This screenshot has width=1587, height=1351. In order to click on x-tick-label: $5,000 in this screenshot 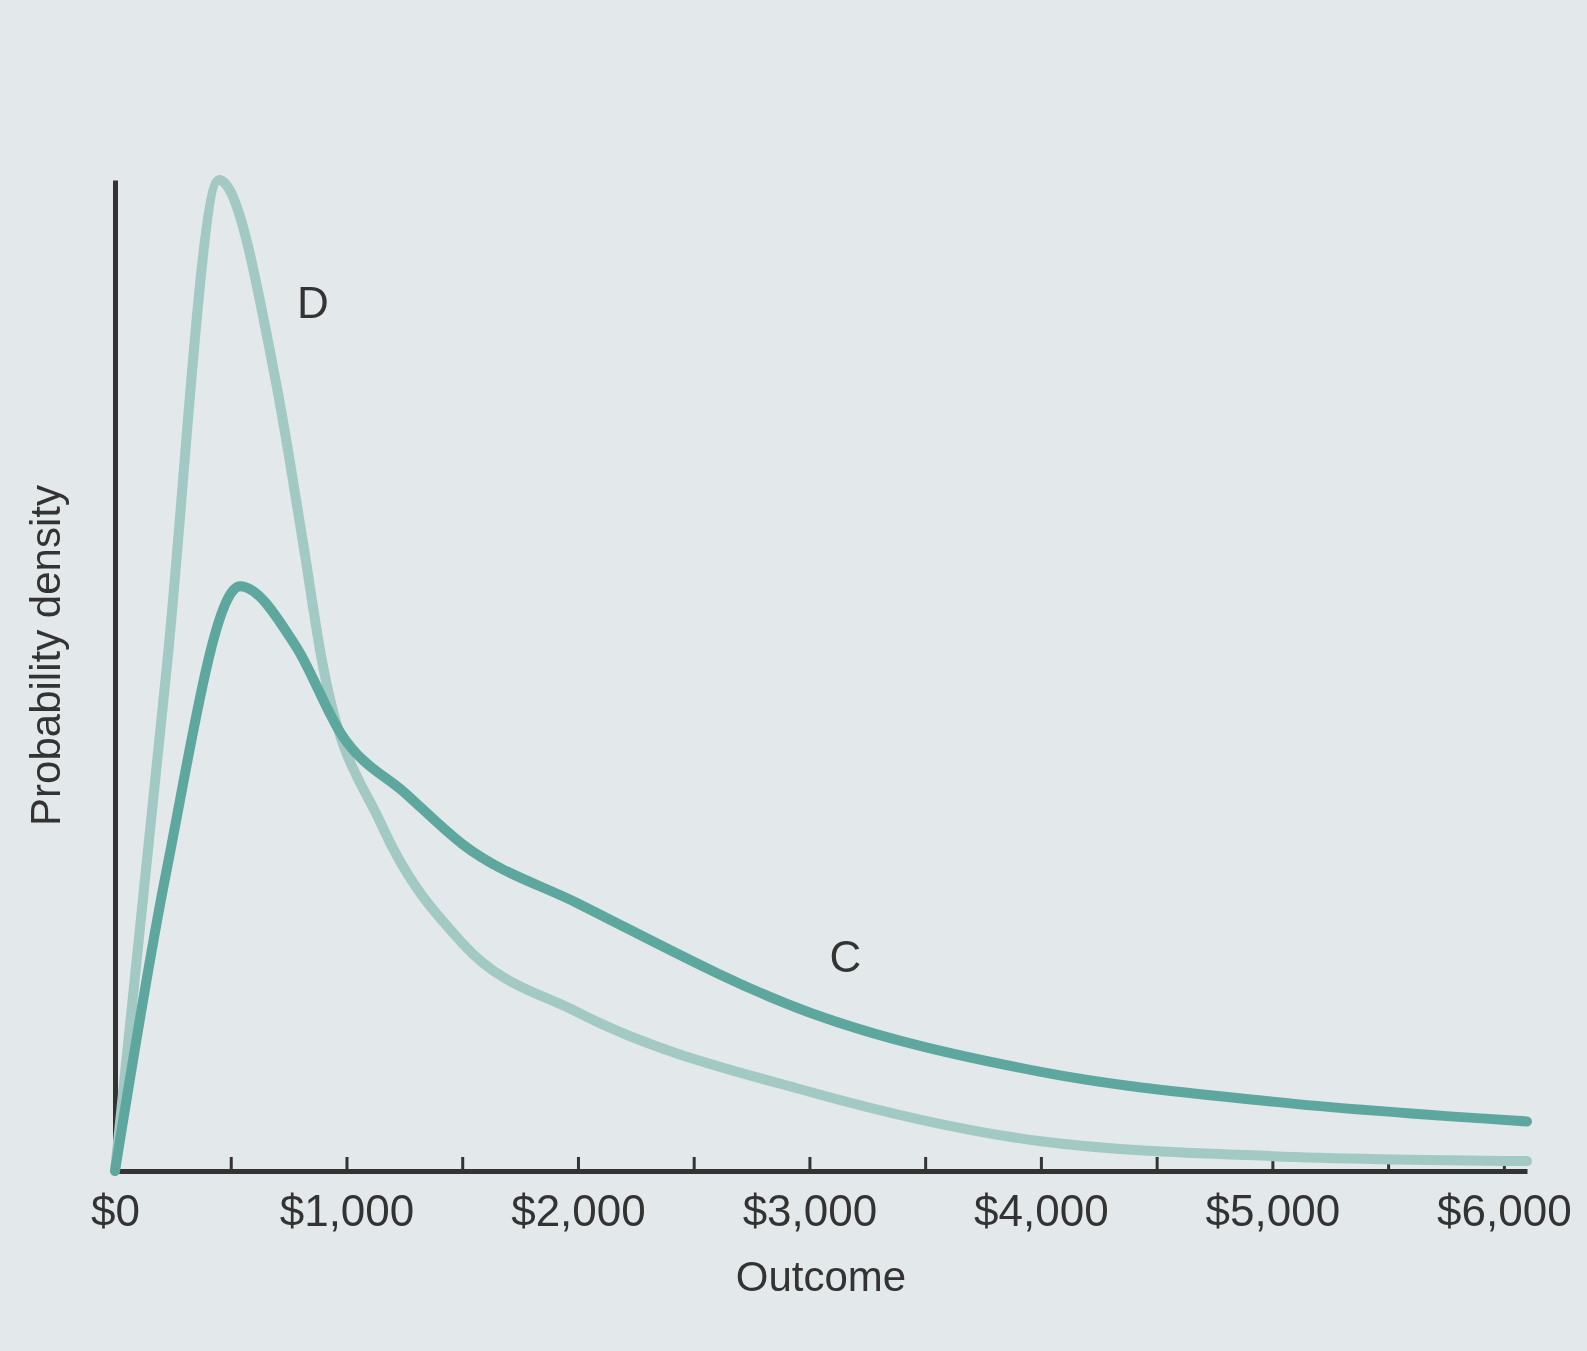, I will do `click(1273, 1211)`.